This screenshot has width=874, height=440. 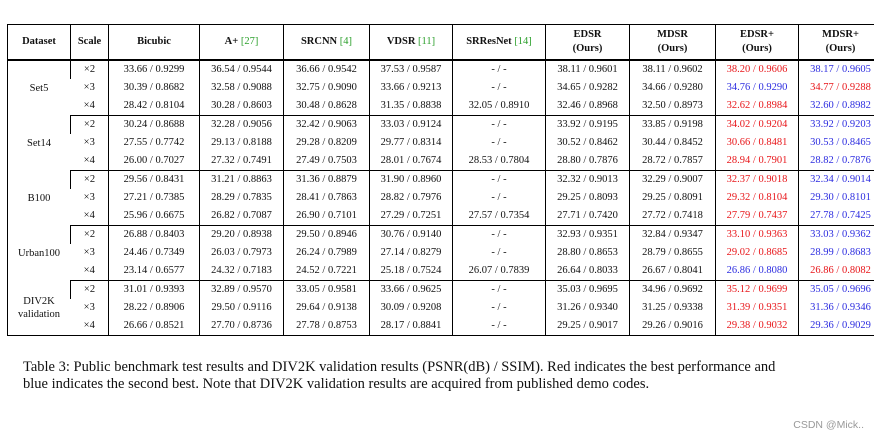 I want to click on result-cell: 30.09 / 0.9208, so click(x=411, y=308).